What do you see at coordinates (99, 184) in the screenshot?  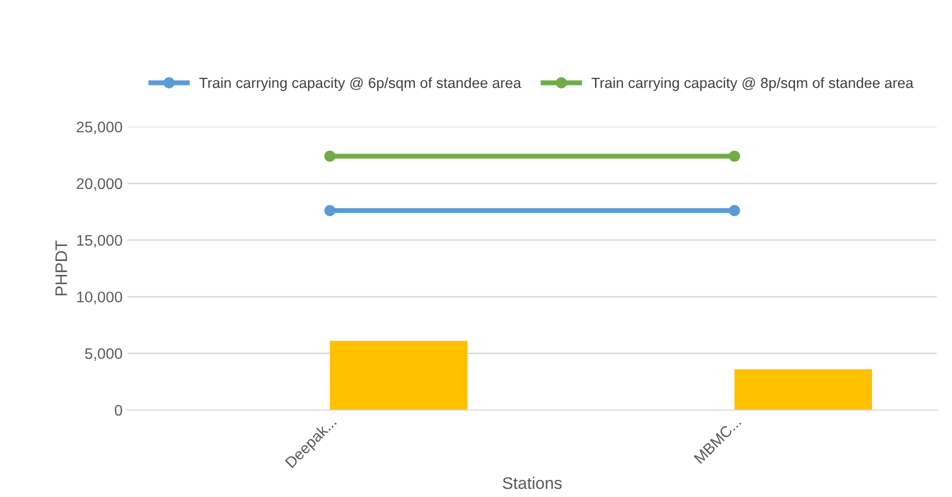 I see `y-tick-label: 20,000` at bounding box center [99, 184].